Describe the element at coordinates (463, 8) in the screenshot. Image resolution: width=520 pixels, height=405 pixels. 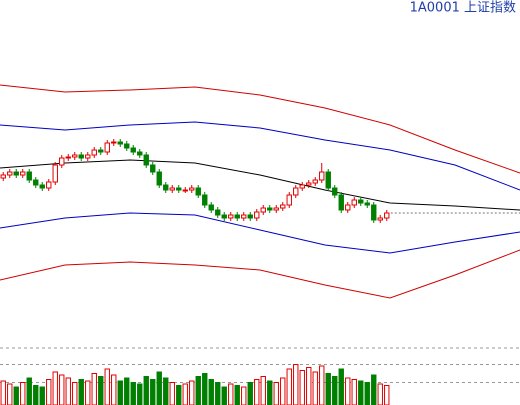
I see `chart-title: 1A0001 上证指数` at that location.